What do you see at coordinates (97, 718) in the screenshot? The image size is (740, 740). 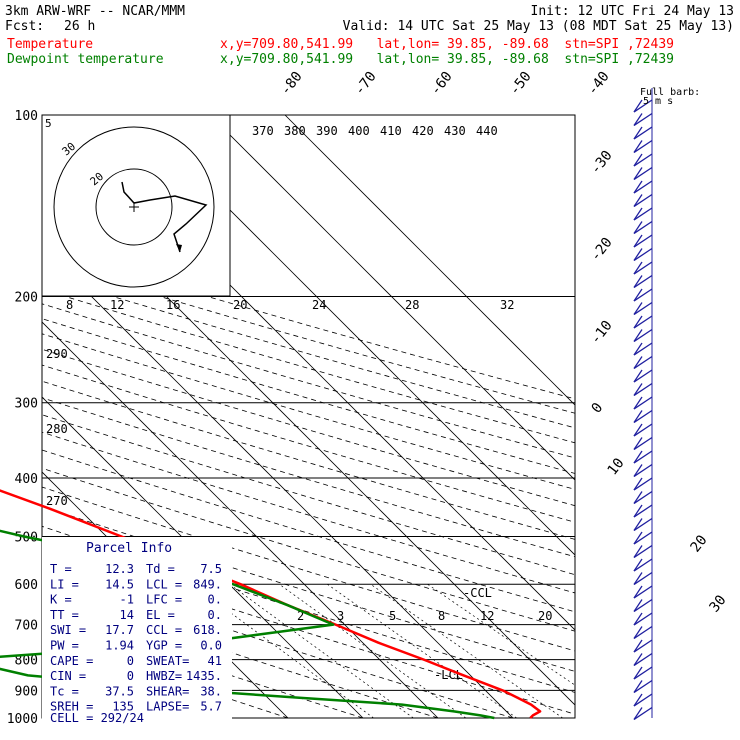 I see `parcel-cell: CELL = 292/24` at bounding box center [97, 718].